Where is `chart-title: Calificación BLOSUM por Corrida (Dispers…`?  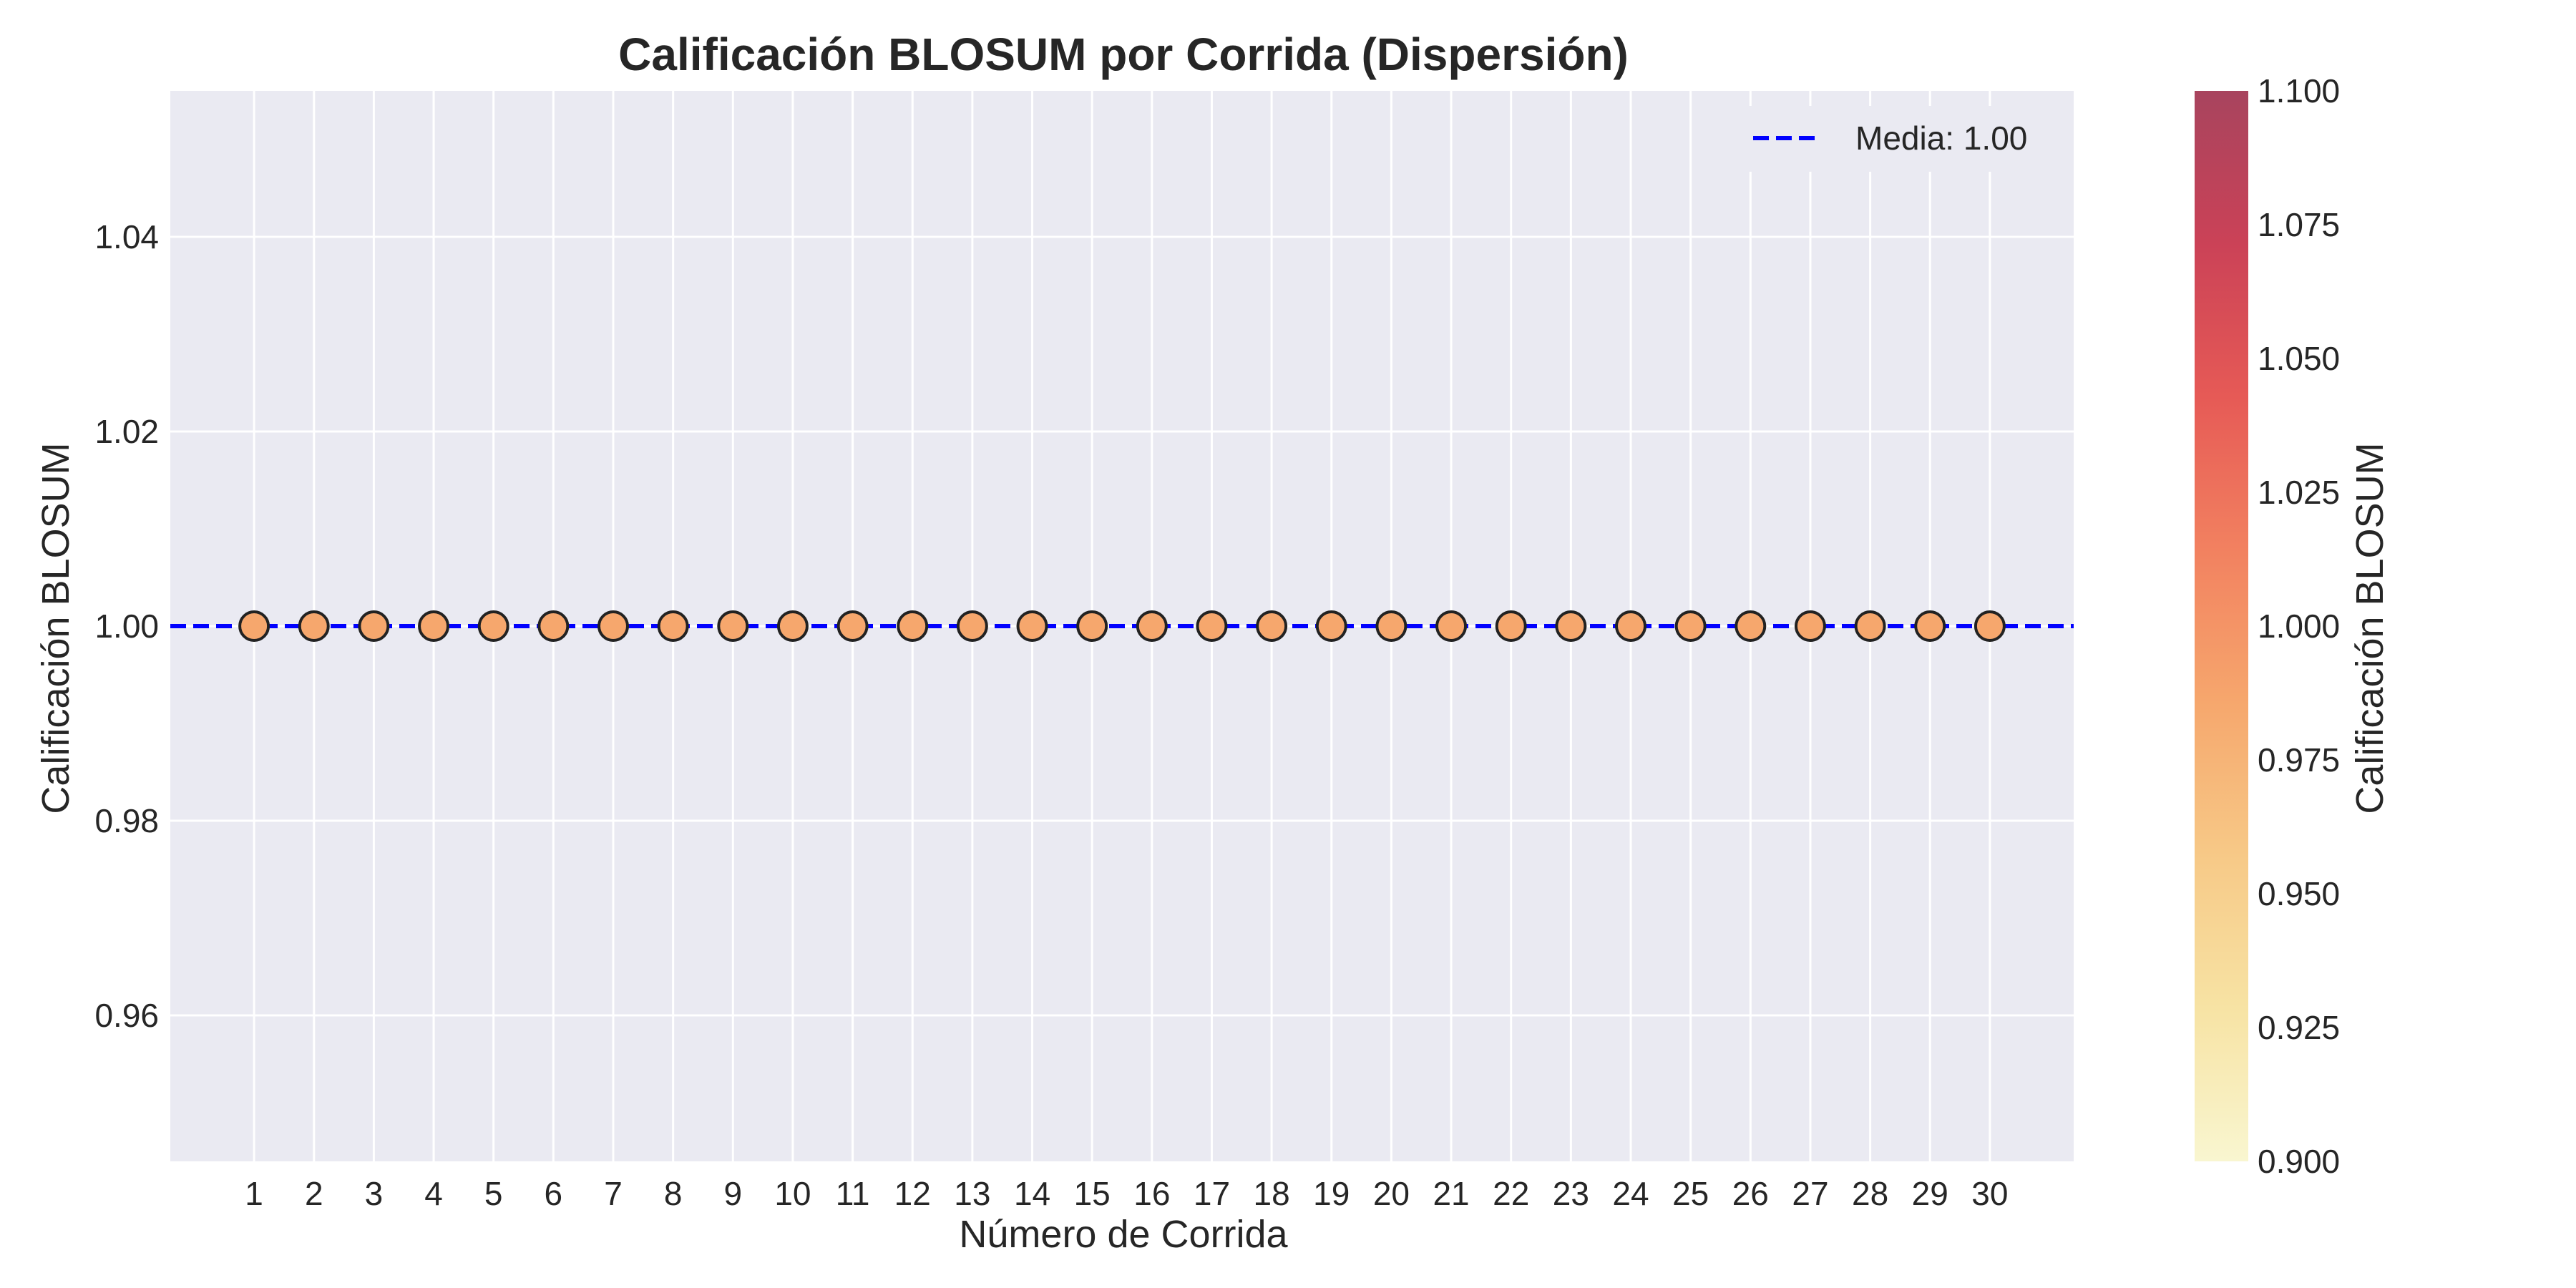 chart-title: Calificación BLOSUM por Corrida (Dispers… is located at coordinates (1123, 54).